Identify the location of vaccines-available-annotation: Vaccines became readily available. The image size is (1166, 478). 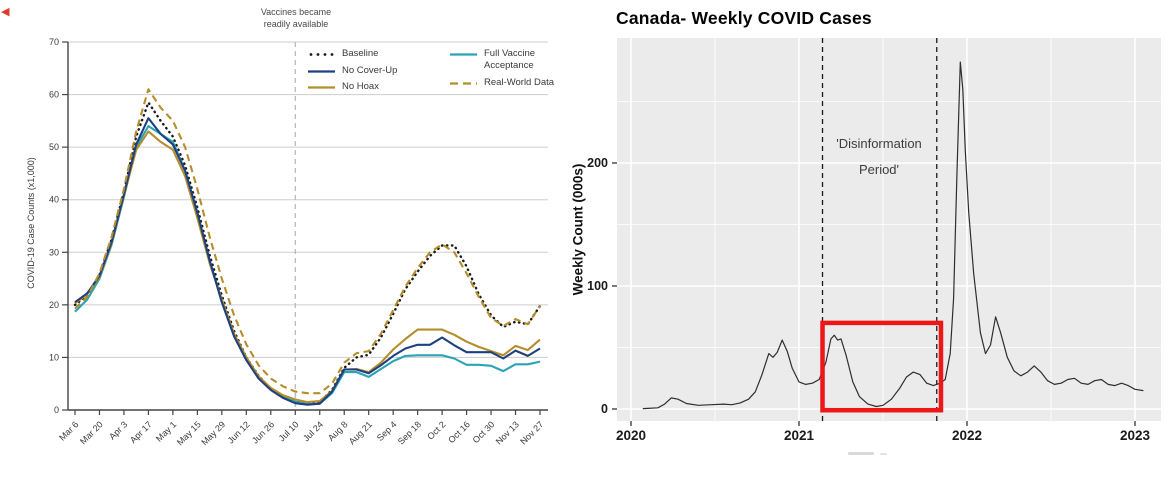
(296, 18).